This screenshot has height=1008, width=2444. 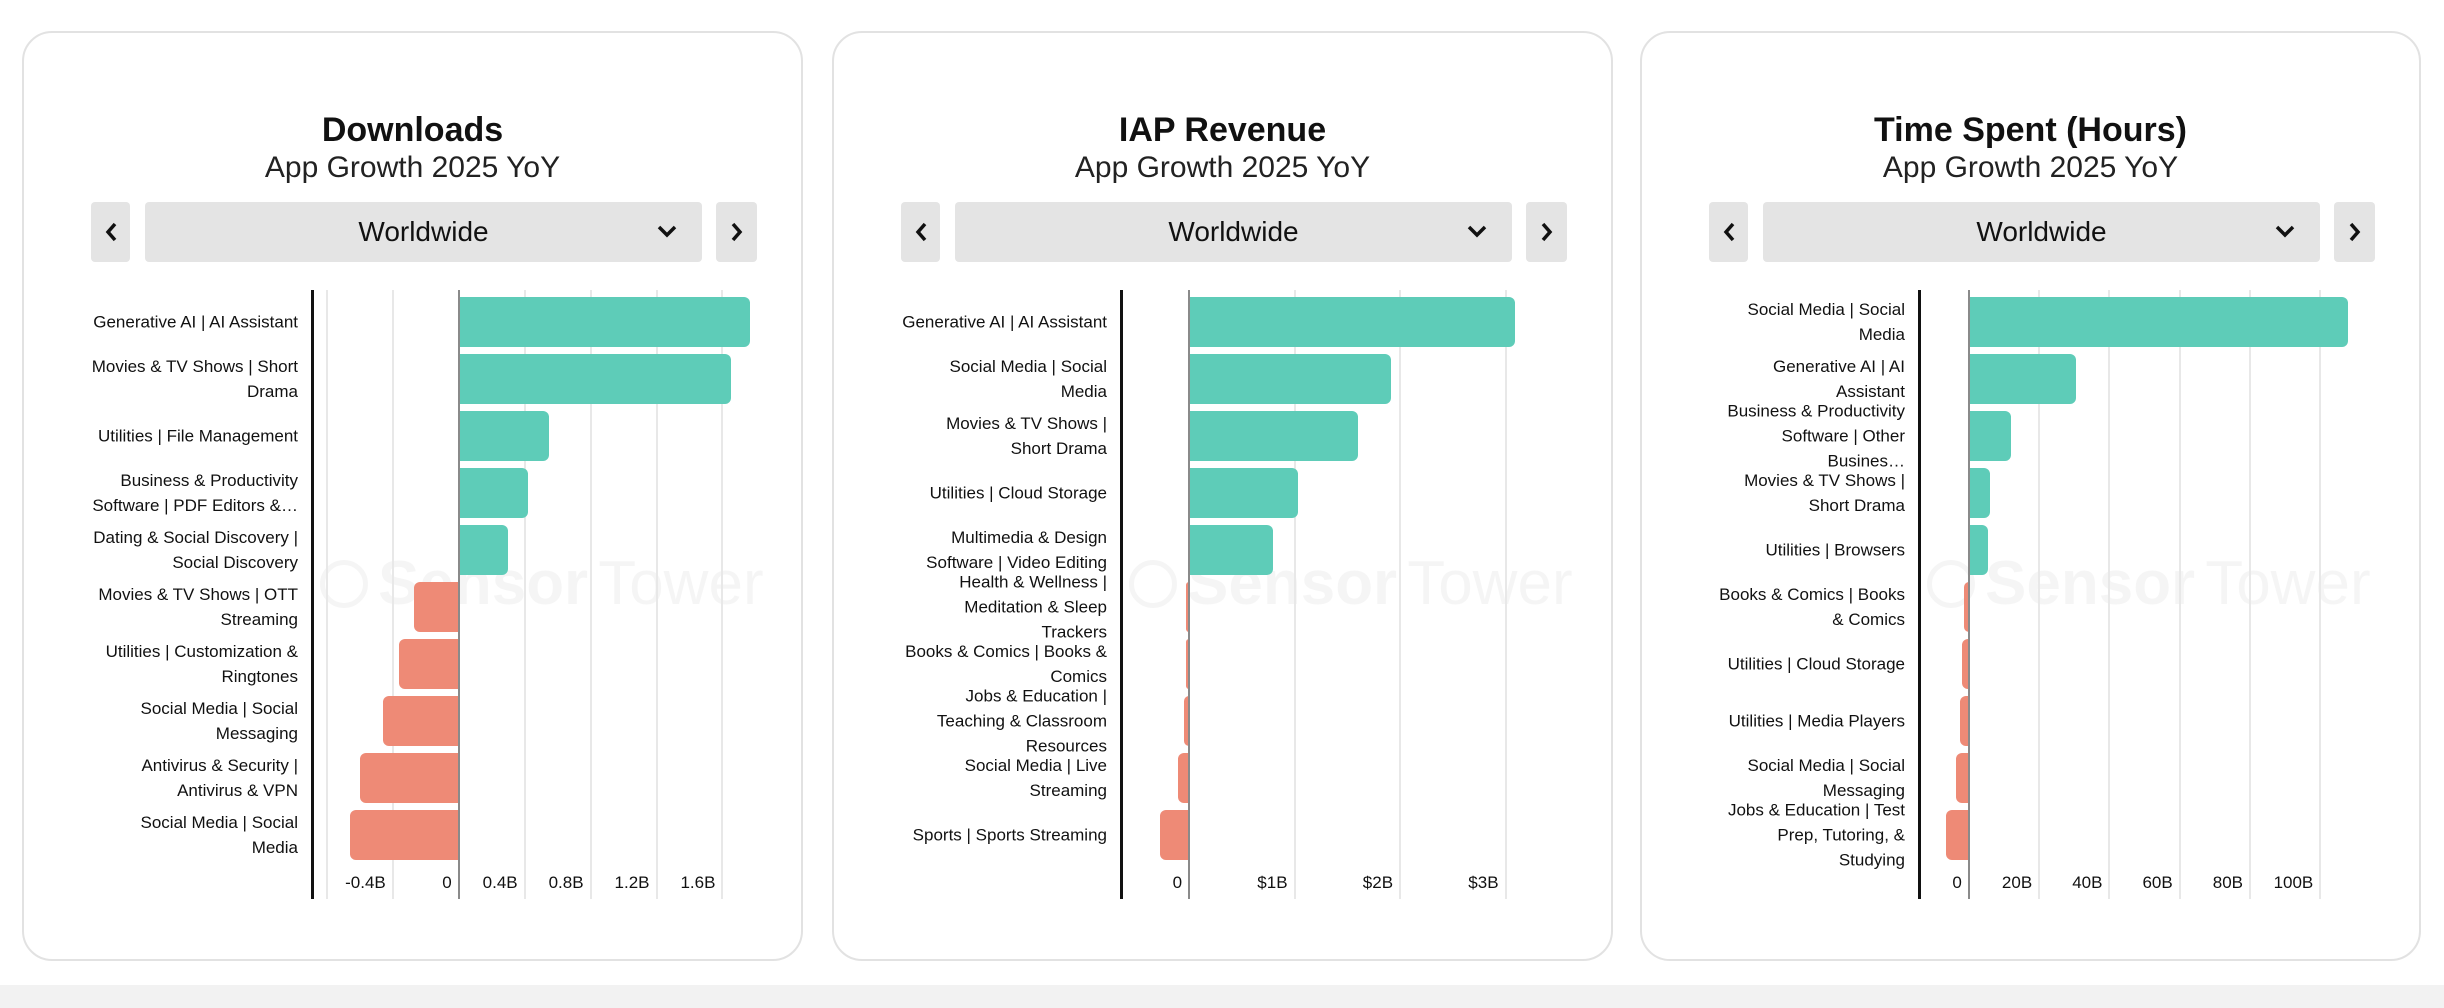 I want to click on zero-line, so click(x=1189, y=594).